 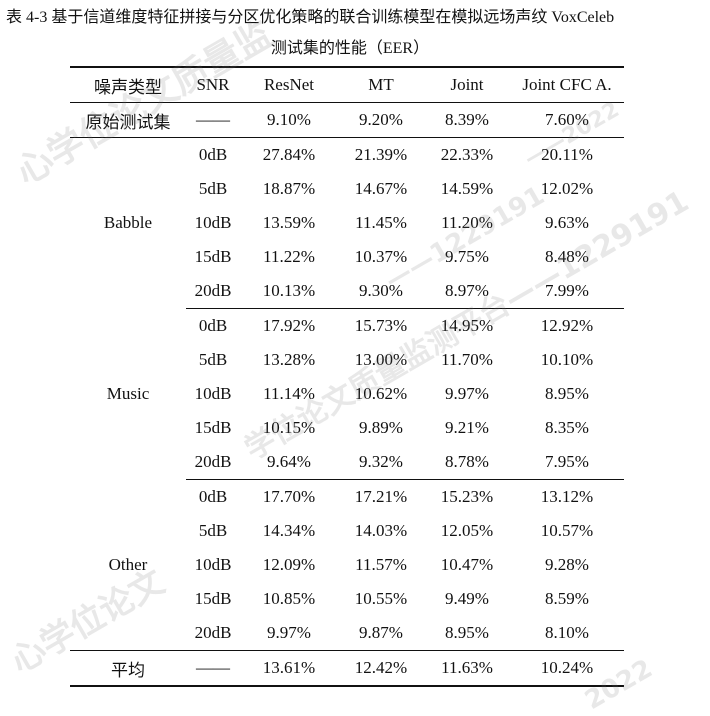 What do you see at coordinates (289, 530) in the screenshot?
I see `value-cell: 14.34%` at bounding box center [289, 530].